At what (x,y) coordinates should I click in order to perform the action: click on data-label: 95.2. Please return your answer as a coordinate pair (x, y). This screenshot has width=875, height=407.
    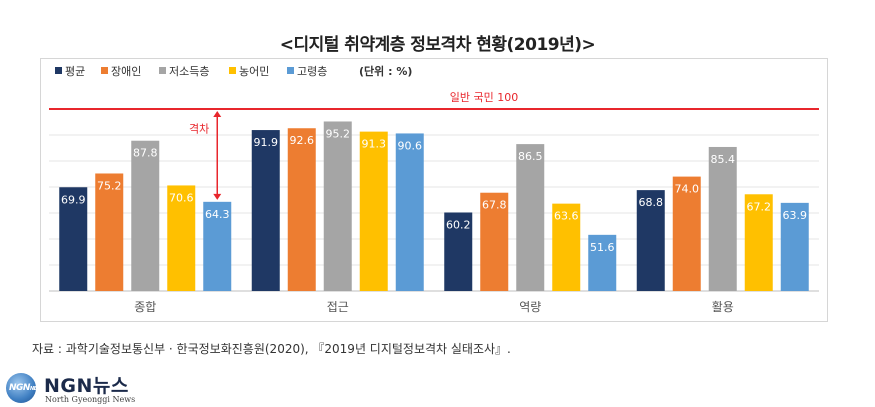
    Looking at the image, I should click on (338, 133).